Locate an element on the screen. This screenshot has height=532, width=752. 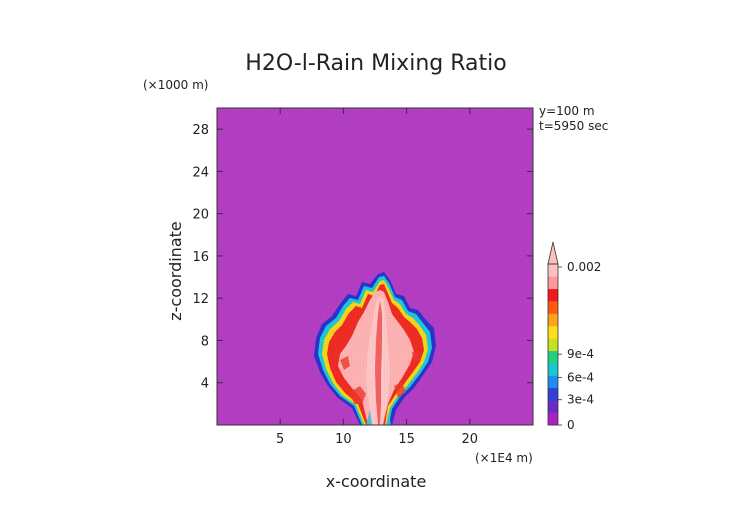
colorbar-frame is located at coordinates (553, 344).